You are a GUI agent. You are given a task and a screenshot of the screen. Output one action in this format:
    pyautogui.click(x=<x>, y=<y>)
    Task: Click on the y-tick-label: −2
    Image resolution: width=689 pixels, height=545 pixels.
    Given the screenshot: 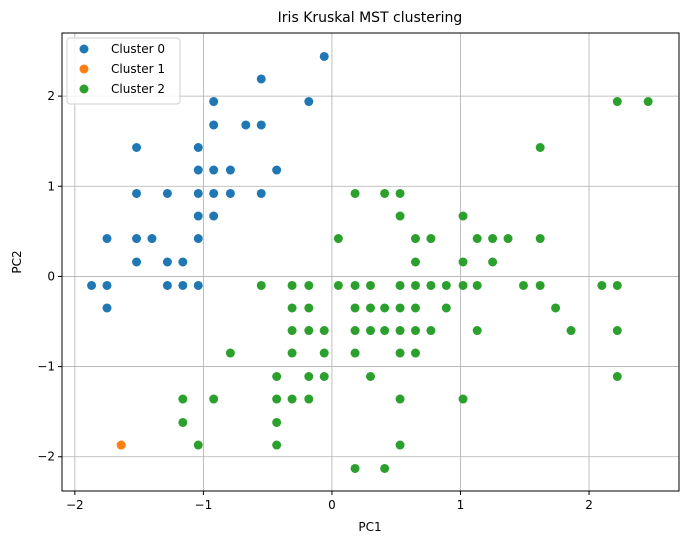 What is the action you would take?
    pyautogui.click(x=46, y=457)
    